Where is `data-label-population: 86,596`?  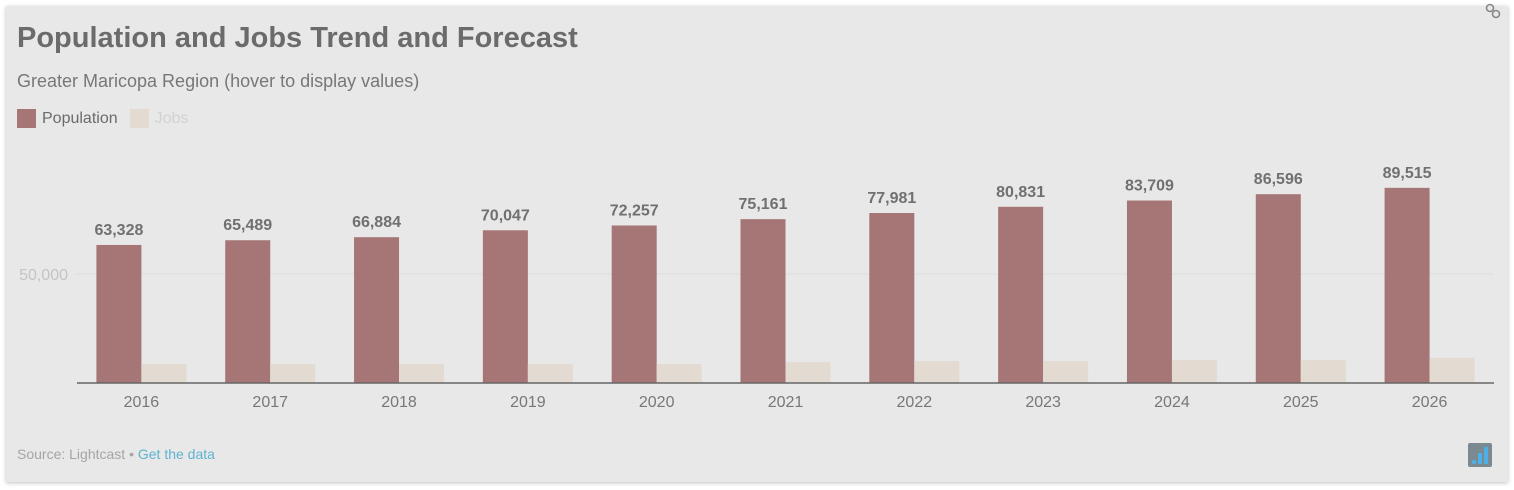
data-label-population: 86,596 is located at coordinates (1278, 179).